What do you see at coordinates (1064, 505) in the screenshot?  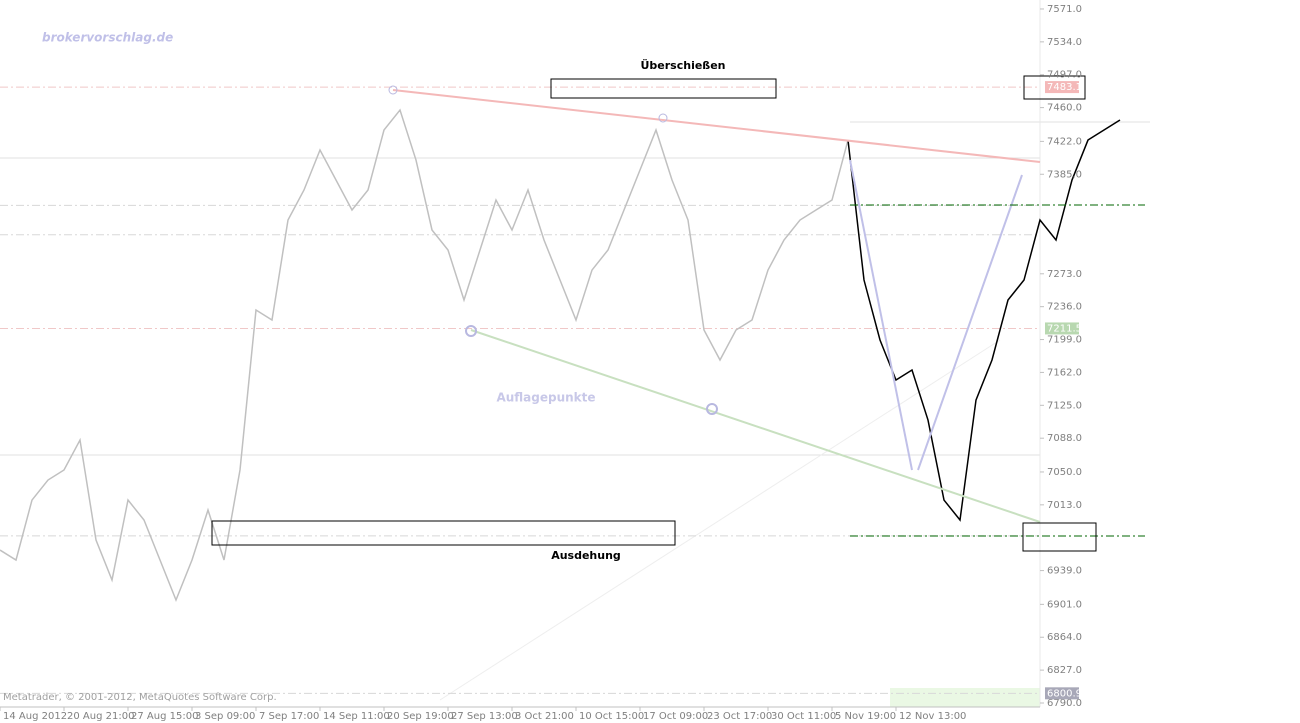 I see `y-tick-label: 7013.0` at bounding box center [1064, 505].